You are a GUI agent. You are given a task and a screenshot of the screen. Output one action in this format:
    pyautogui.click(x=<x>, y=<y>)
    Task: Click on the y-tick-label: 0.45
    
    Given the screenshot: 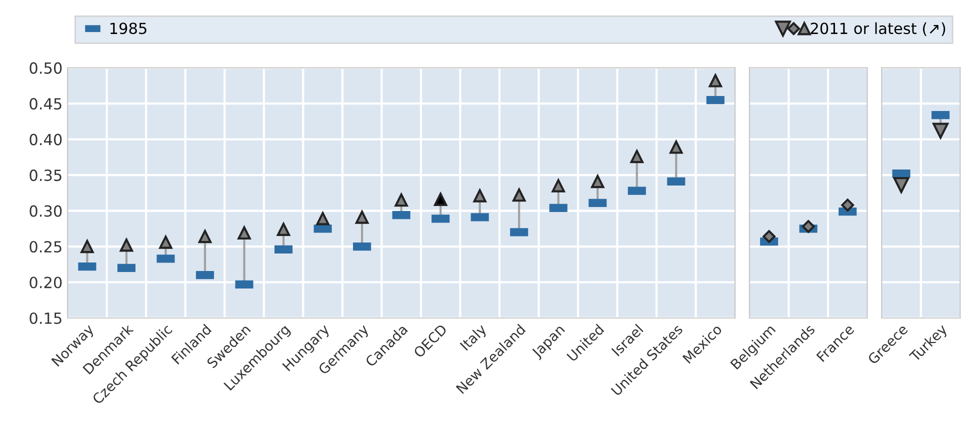 What is the action you would take?
    pyautogui.click(x=46, y=104)
    